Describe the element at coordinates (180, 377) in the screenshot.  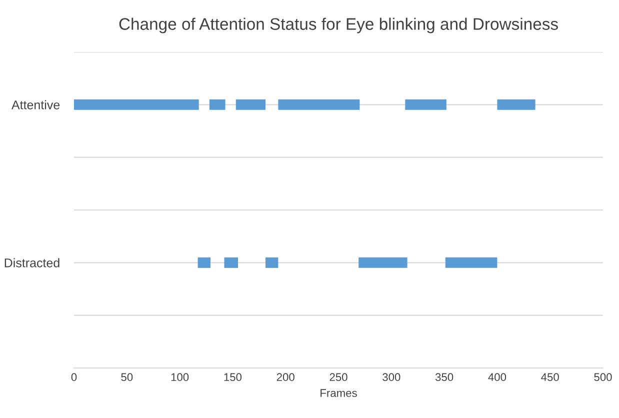
I see `x-tick-label: 100` at that location.